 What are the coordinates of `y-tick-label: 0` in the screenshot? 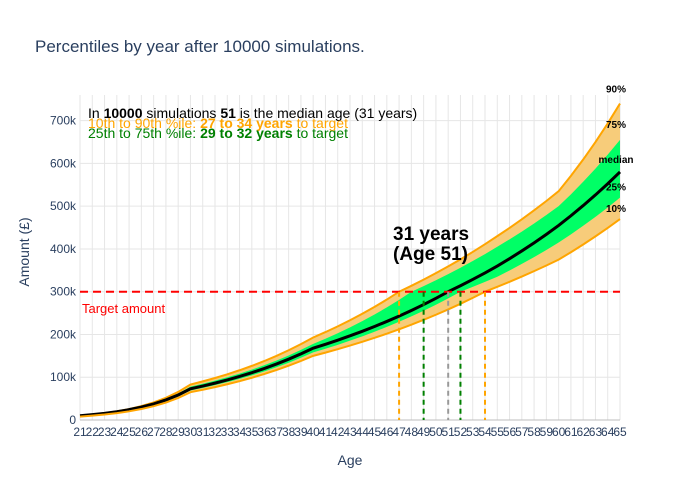 It's located at (72, 420).